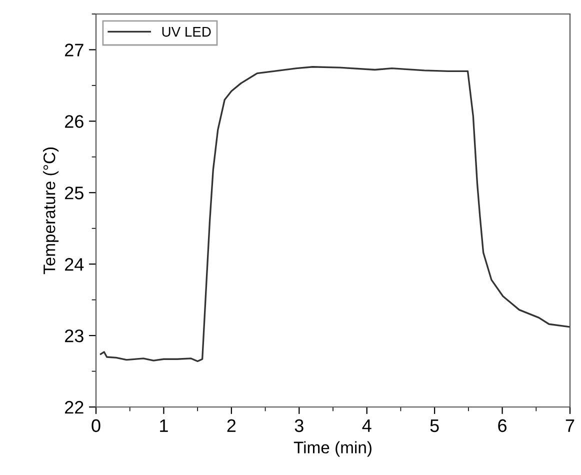  Describe the element at coordinates (434, 425) in the screenshot. I see `x-tick-label: 5` at that location.